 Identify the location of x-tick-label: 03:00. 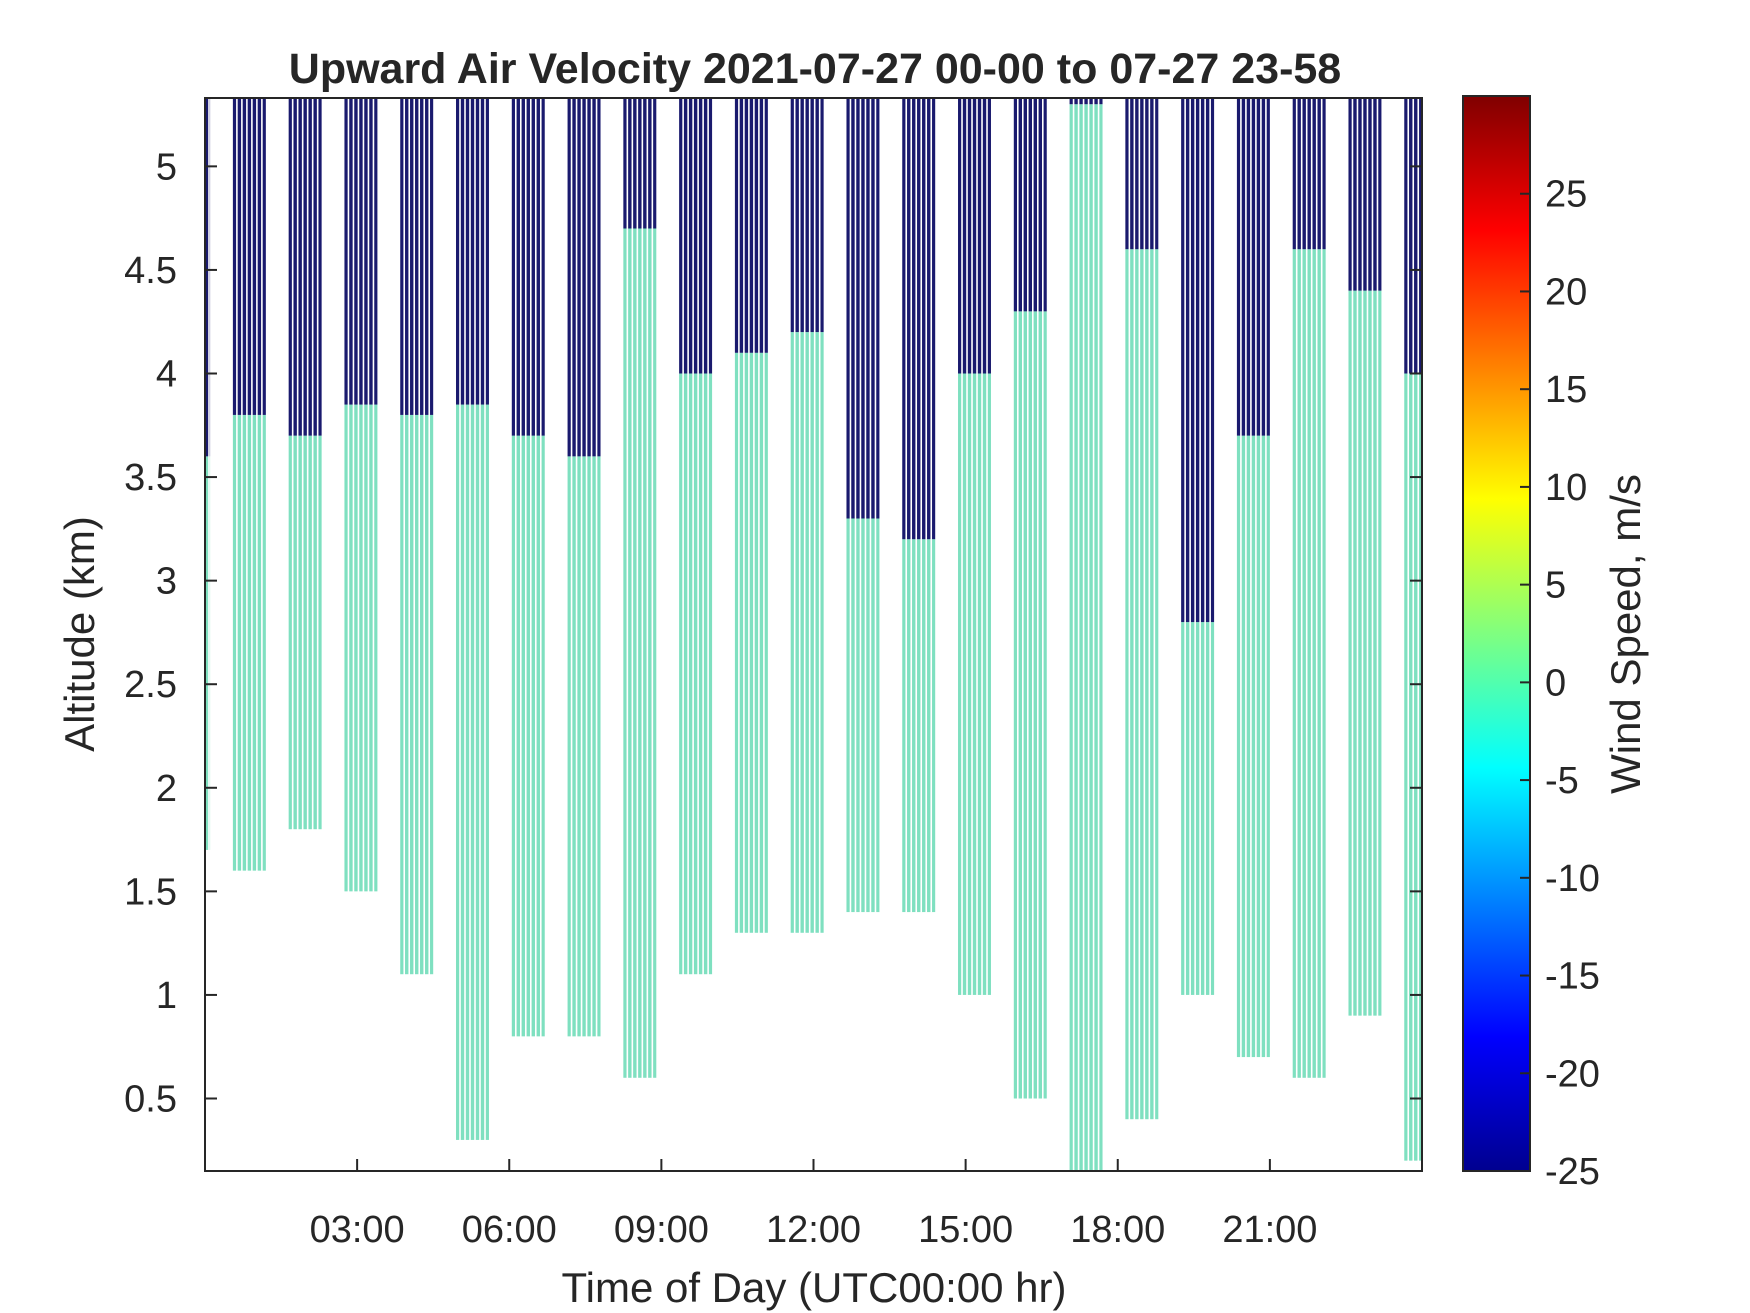
(357, 1230).